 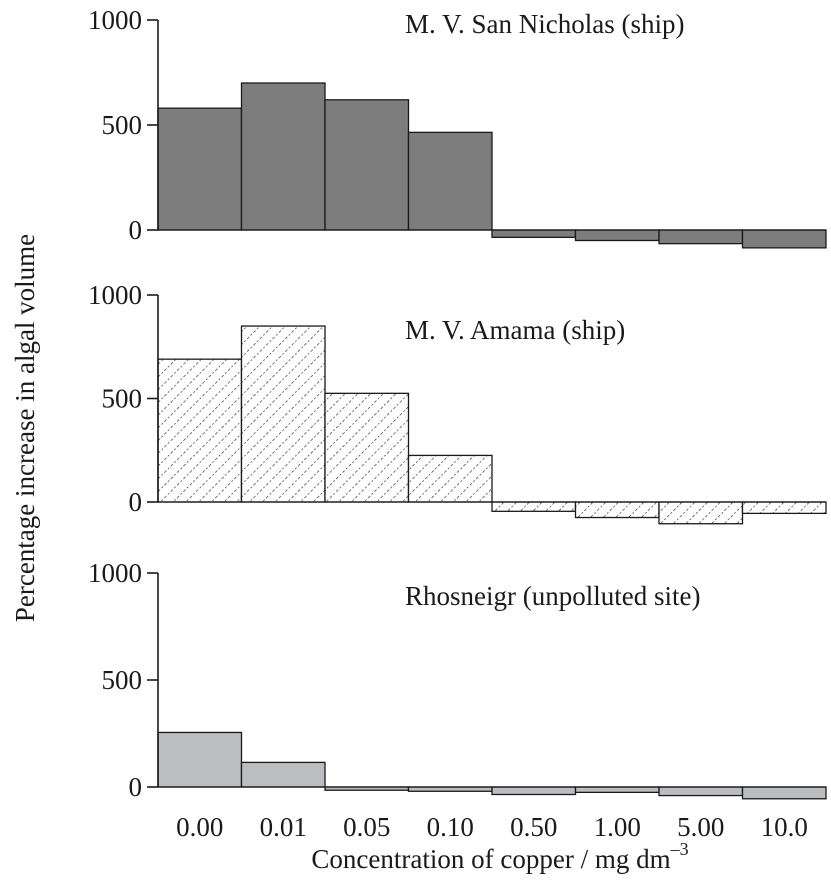 What do you see at coordinates (199, 827) in the screenshot?
I see `x-tick-label: 0.00` at bounding box center [199, 827].